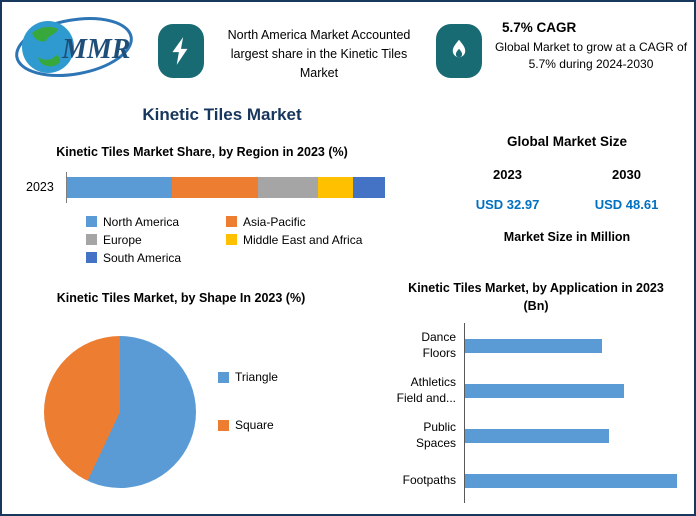  I want to click on shape-legend: Triangle Square, so click(248, 401).